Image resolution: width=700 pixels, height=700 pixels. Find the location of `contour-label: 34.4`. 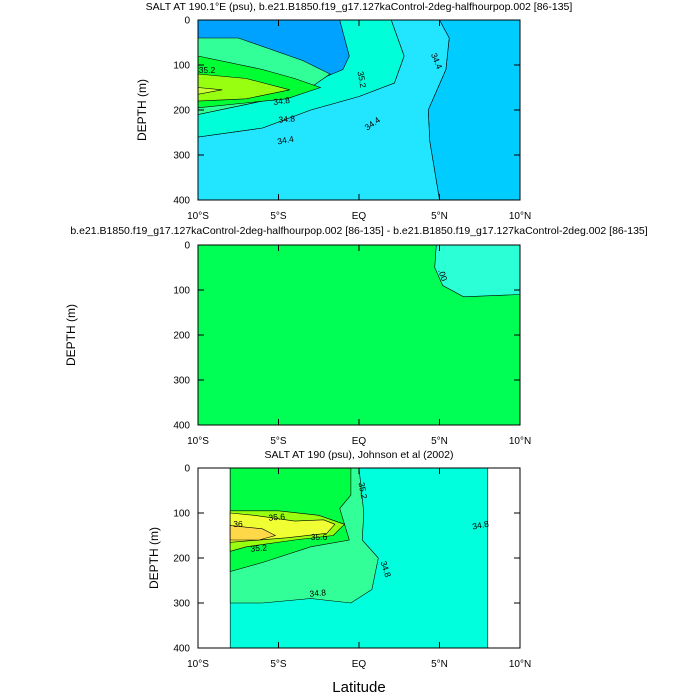

contour-label: 34.4 is located at coordinates (285, 140).